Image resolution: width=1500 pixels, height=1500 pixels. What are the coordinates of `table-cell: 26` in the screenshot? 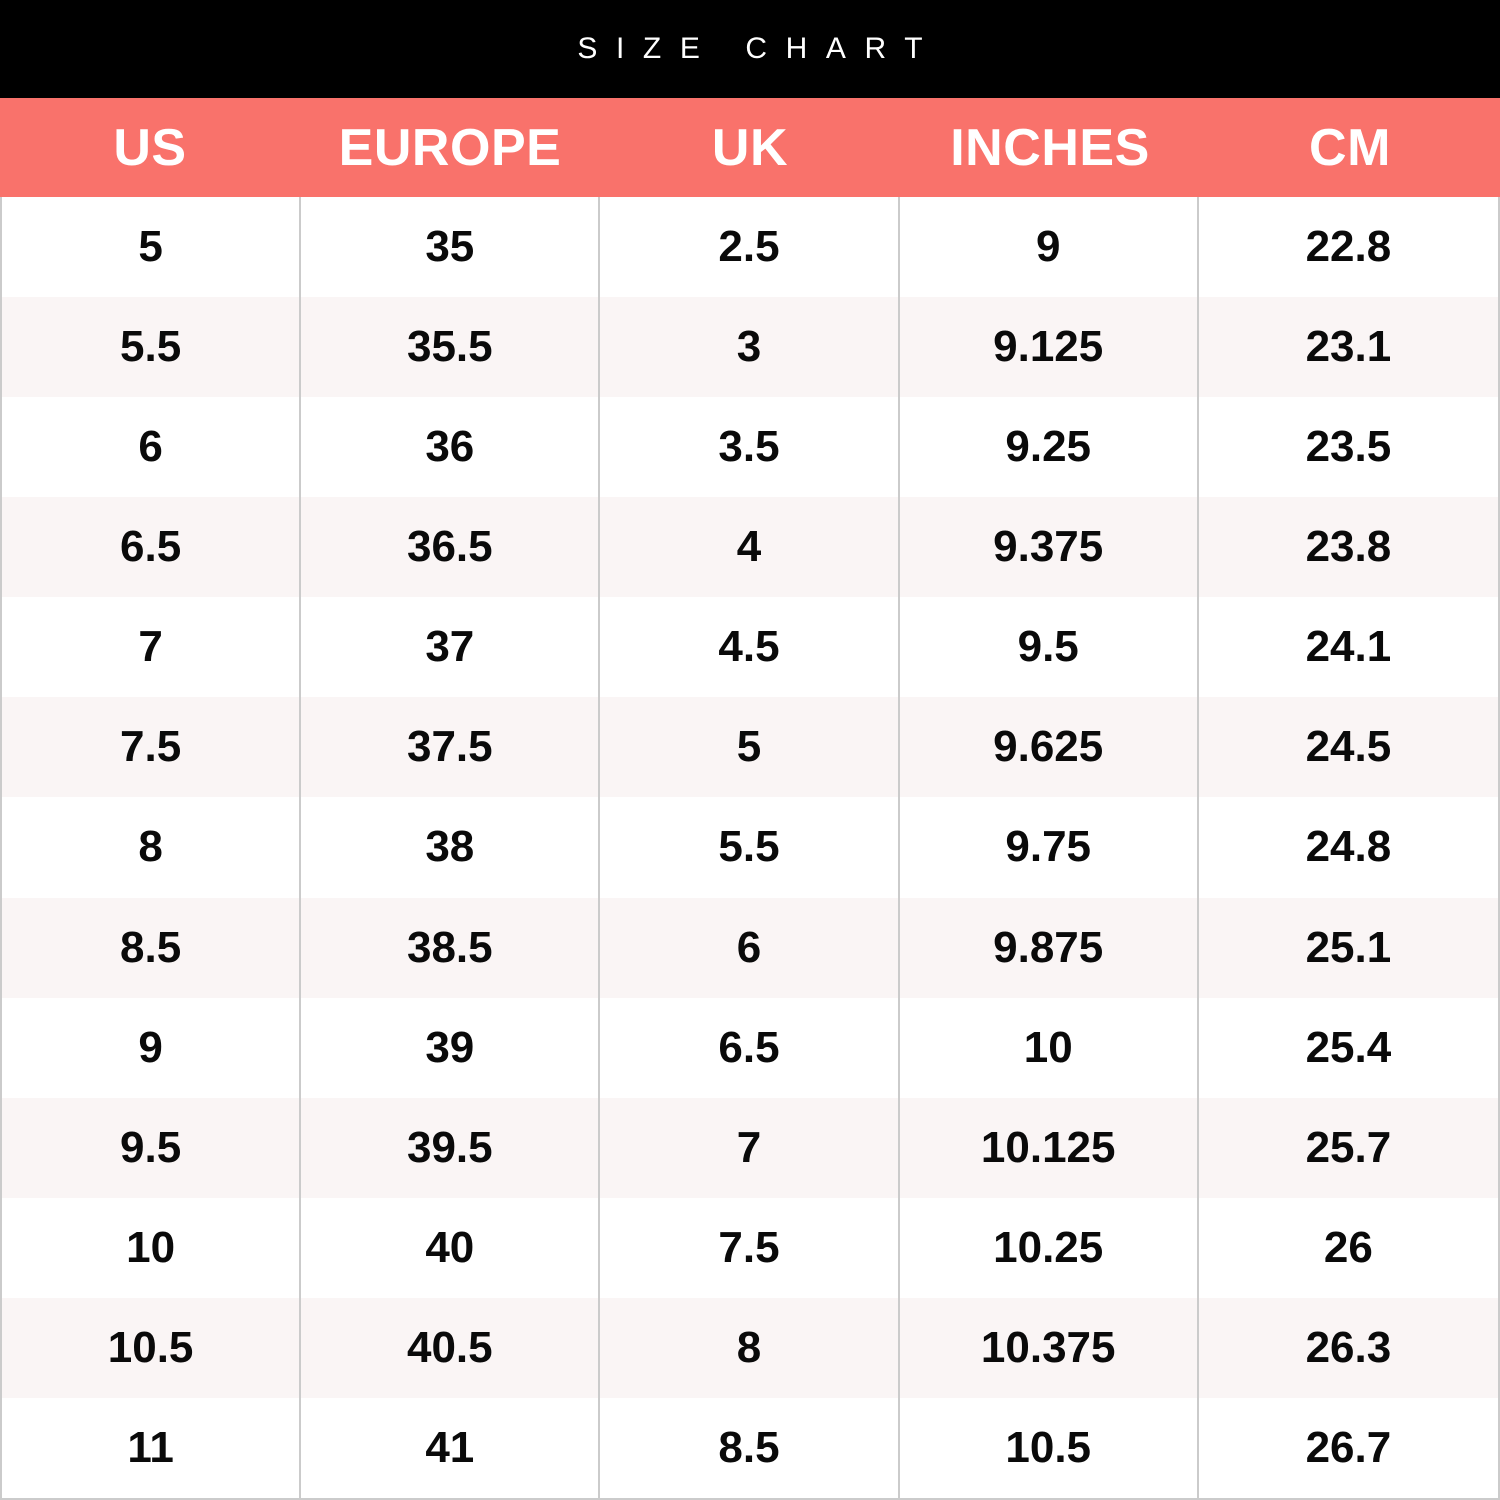 It's located at (1348, 1247).